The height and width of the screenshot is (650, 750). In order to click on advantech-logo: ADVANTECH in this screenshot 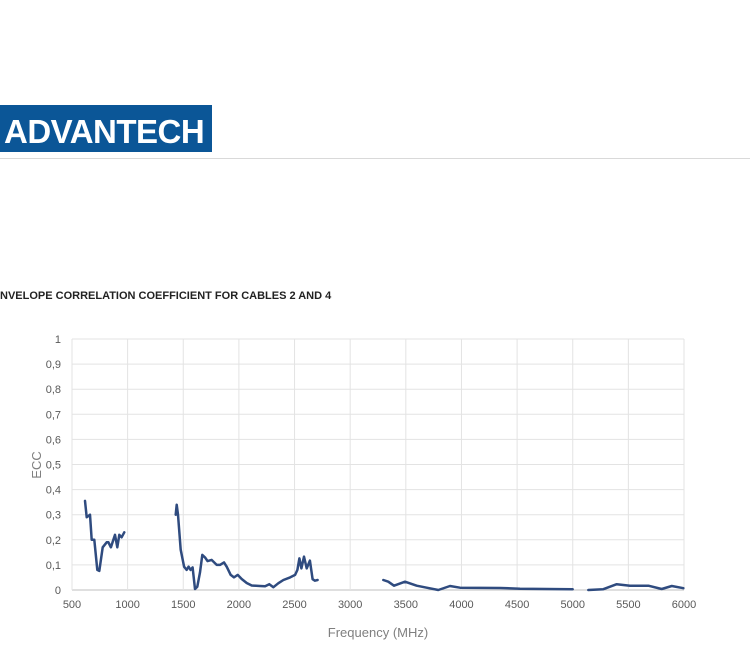, I will do `click(106, 128)`.